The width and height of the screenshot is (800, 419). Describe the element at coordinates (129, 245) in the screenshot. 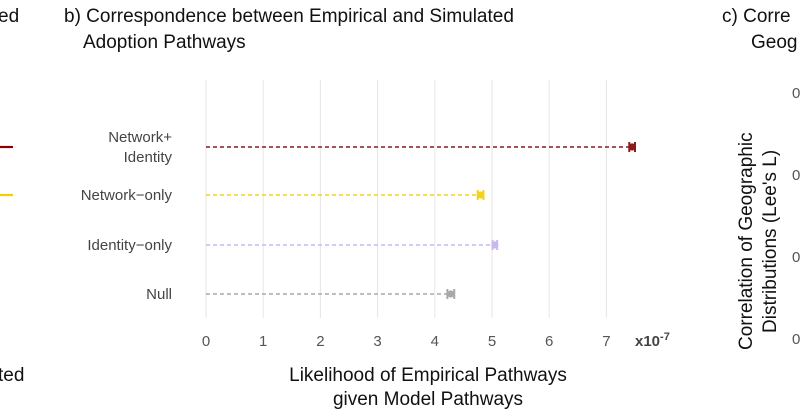

I see `category-label-2-line0: Identity−only` at that location.